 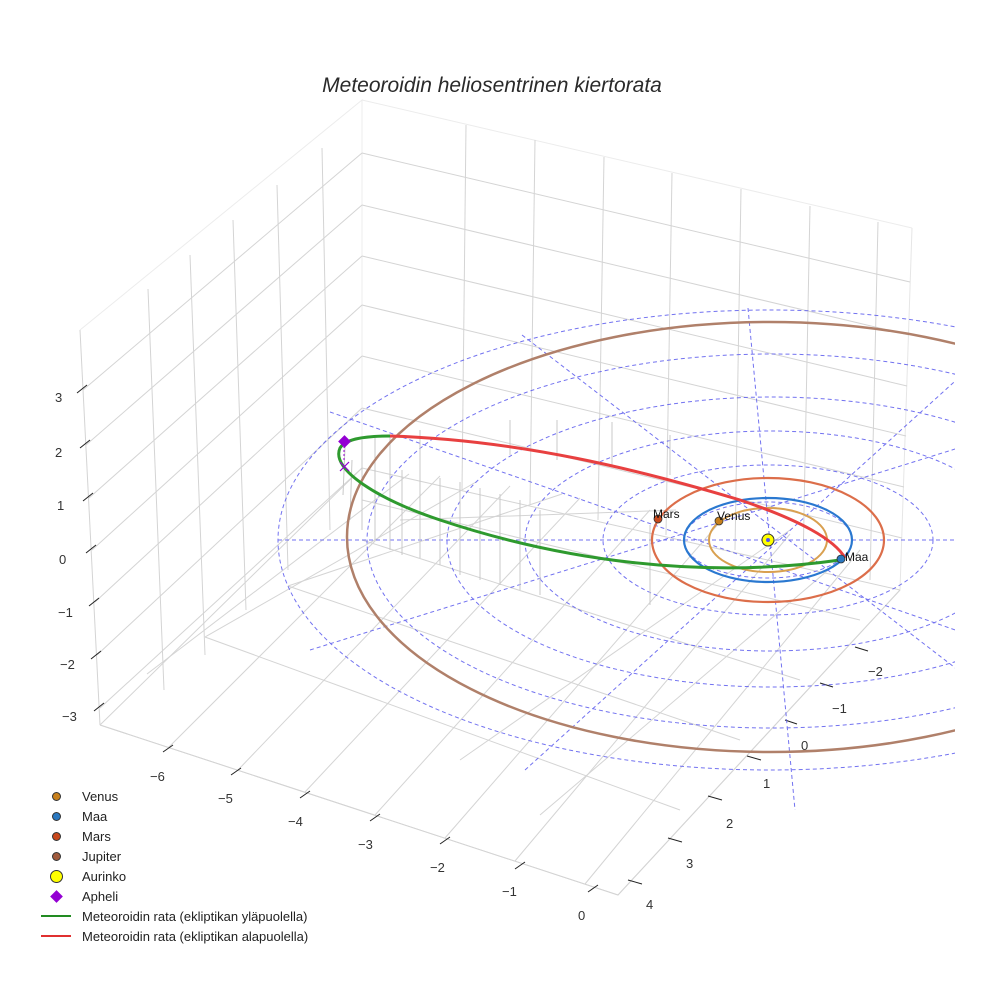 What do you see at coordinates (748, 765) in the screenshot?
I see `y-axis-ticks` at bounding box center [748, 765].